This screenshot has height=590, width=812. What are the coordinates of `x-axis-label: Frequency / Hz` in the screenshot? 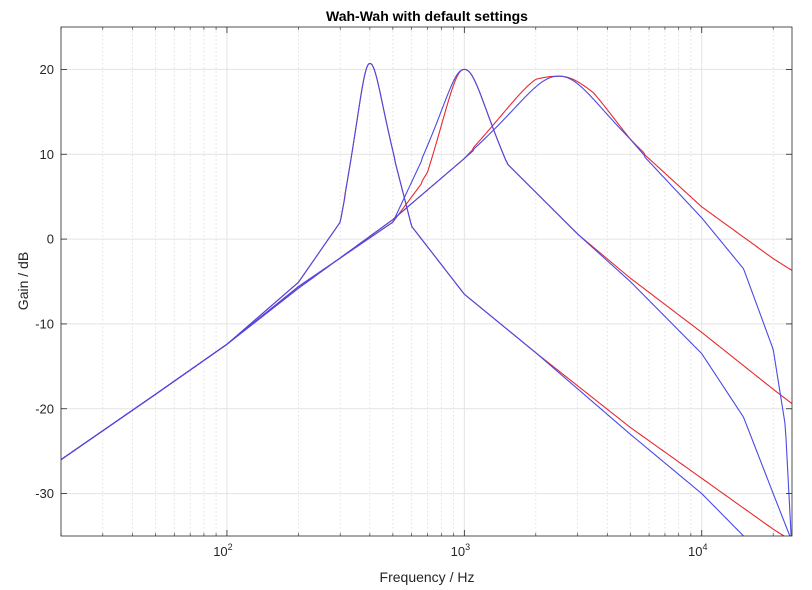 It's located at (427, 577).